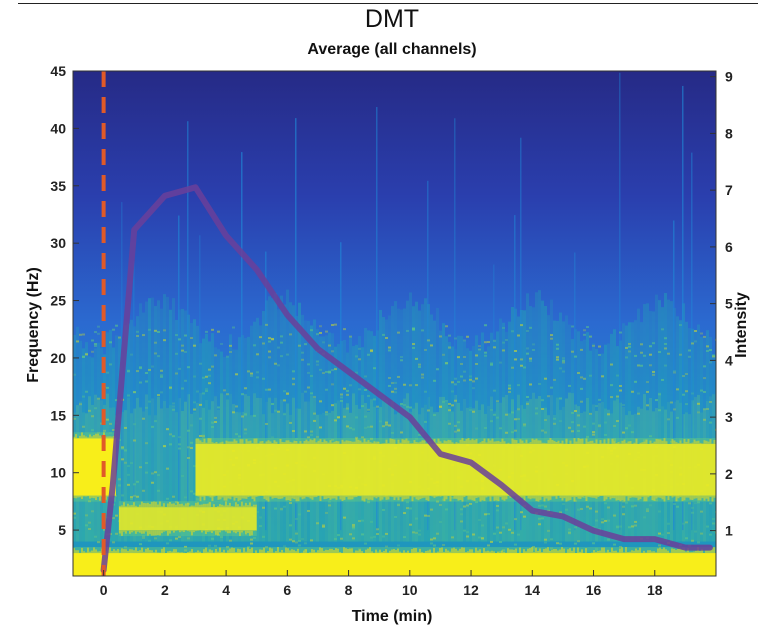  What do you see at coordinates (58, 301) in the screenshot?
I see `y-tick-label: 25` at bounding box center [58, 301].